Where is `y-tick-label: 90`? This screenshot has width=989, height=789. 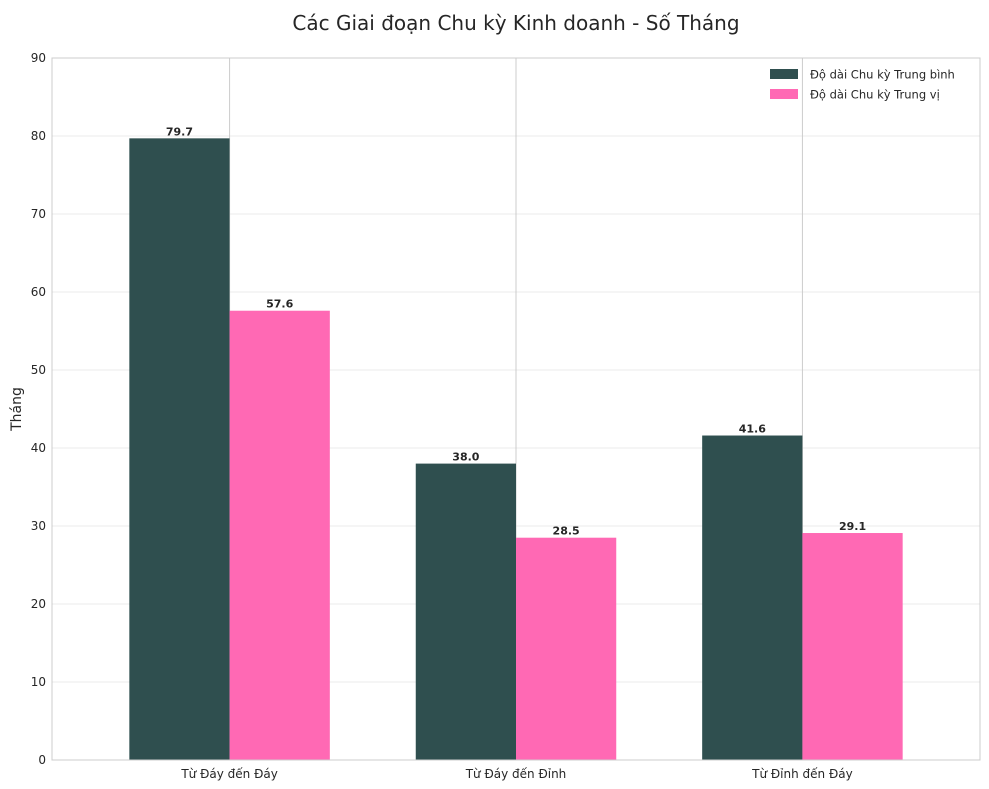
y-tick-label: 90 is located at coordinates (38, 58).